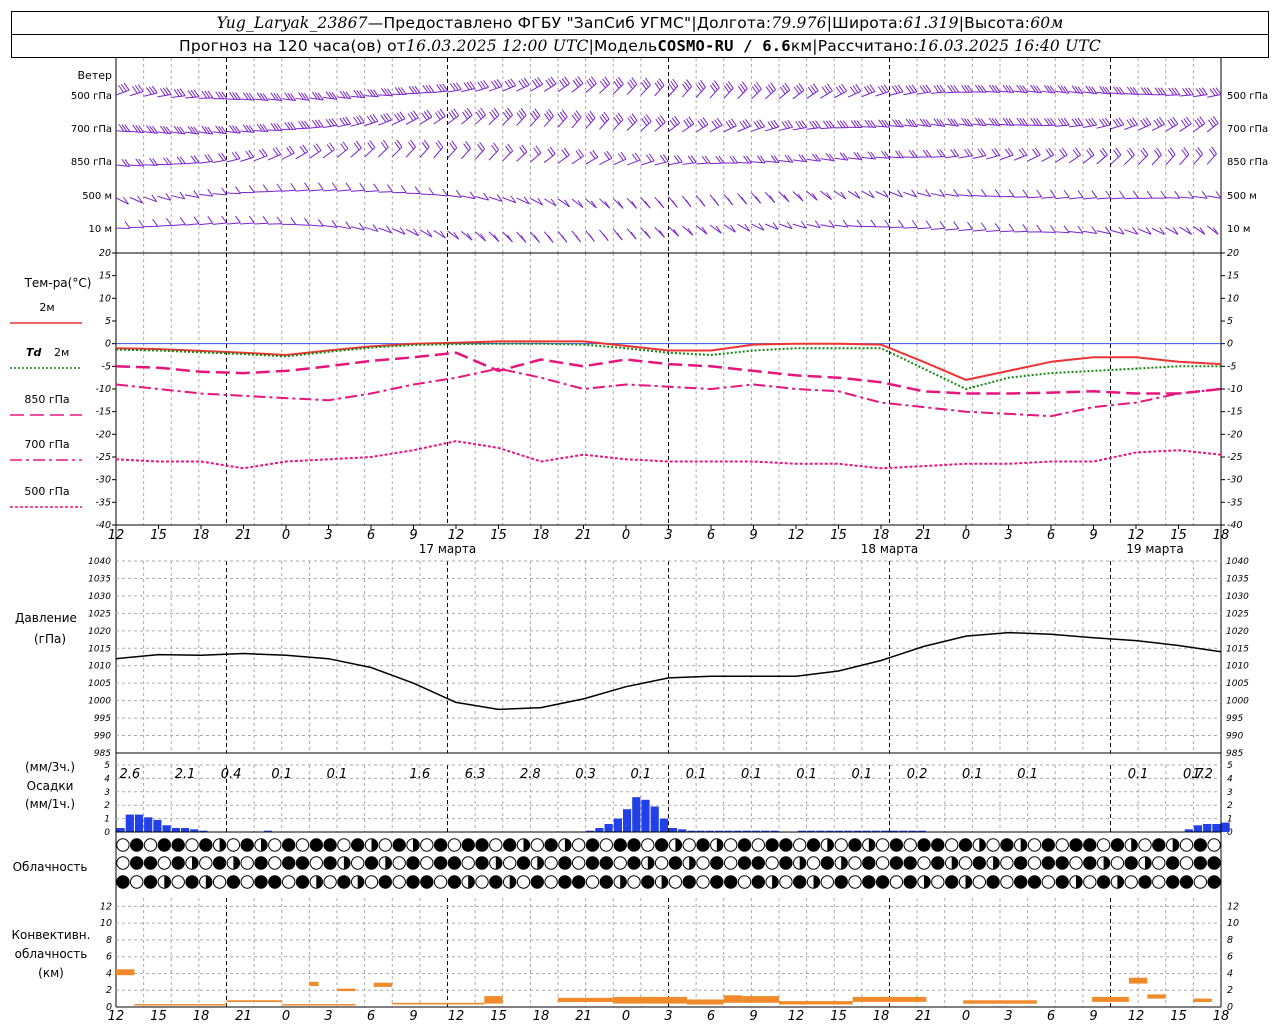  I want to click on cloud-symbol-half, so click(388, 863).